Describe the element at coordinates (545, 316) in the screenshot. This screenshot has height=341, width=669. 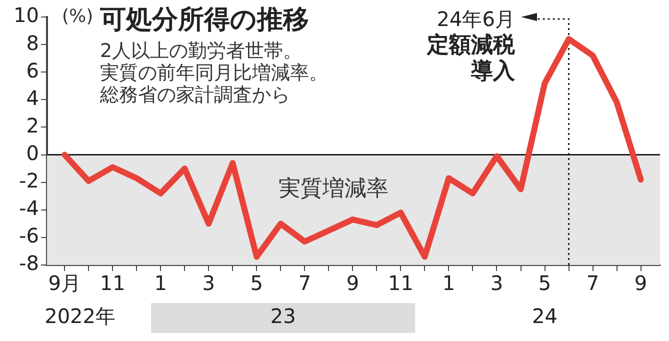
I see `text: 24` at that location.